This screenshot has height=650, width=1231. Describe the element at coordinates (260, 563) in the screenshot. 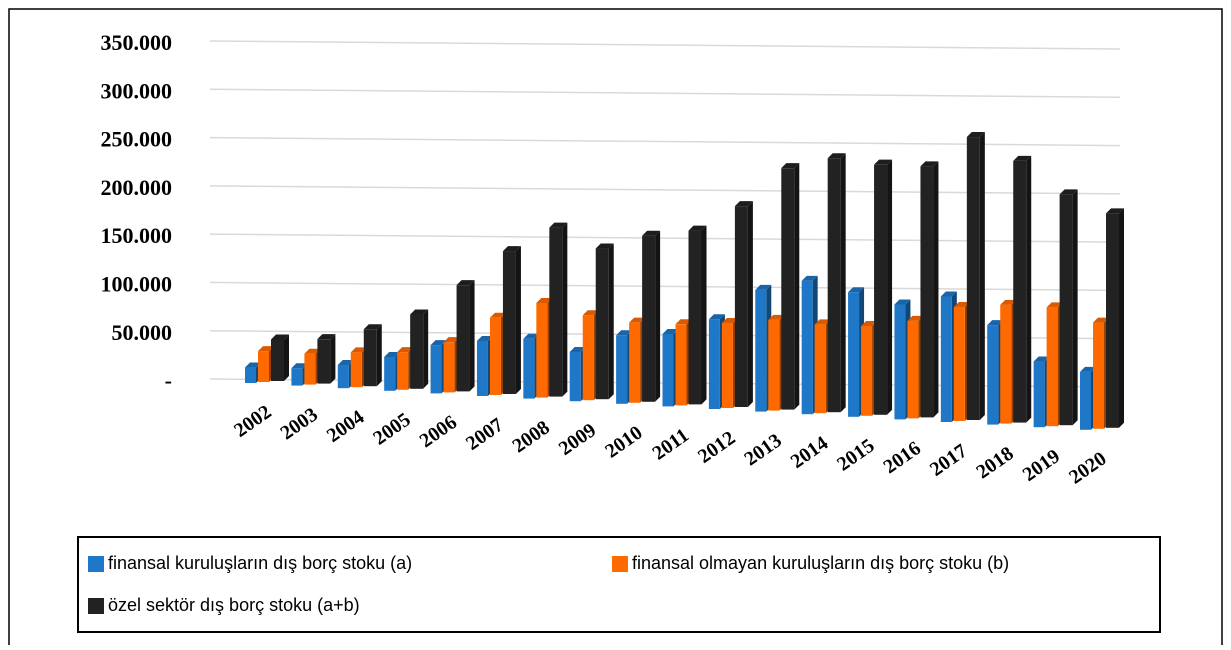

I see `legend-label: finansal kuruluşların dış borç stoku (a)` at that location.